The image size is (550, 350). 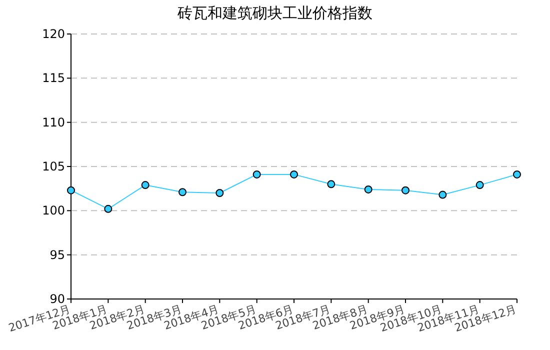 I want to click on y-tick-label: 100, so click(x=53, y=211).